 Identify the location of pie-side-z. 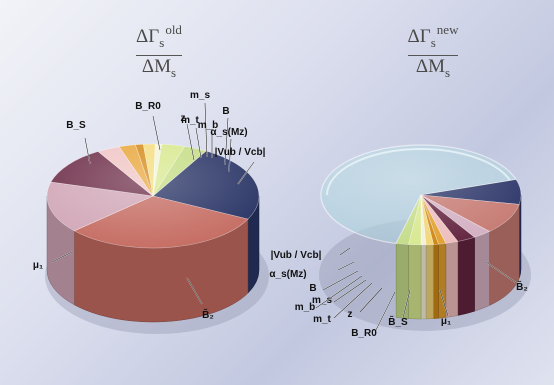
(452, 279).